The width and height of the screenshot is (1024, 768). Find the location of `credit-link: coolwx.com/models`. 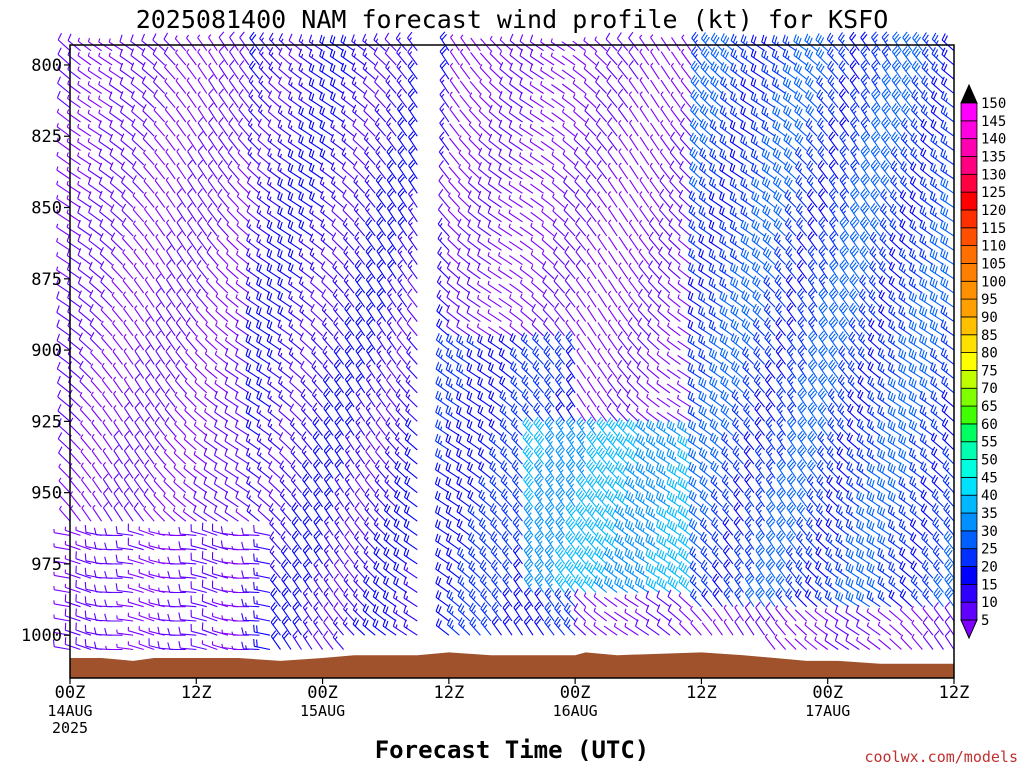

credit-link: coolwx.com/models is located at coordinates (941, 757).